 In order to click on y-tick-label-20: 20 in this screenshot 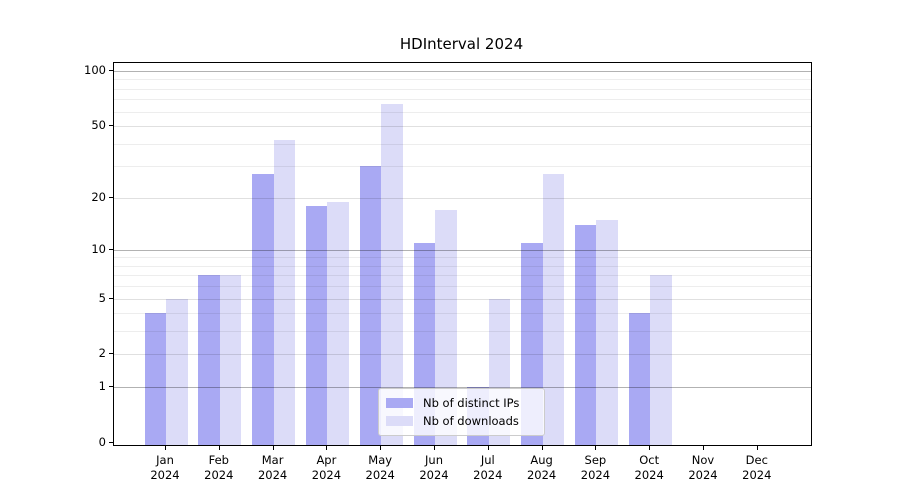, I will do `click(98, 196)`.